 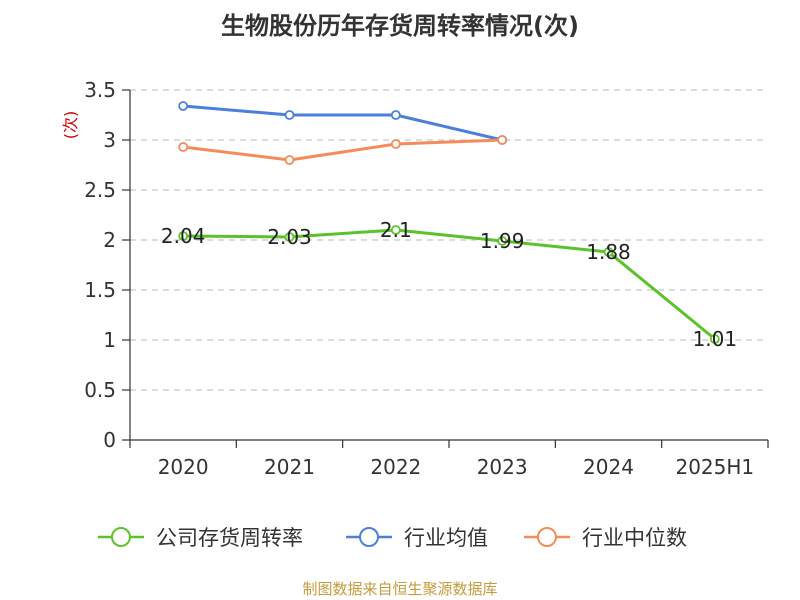 What do you see at coordinates (400, 589) in the screenshot?
I see `source-note: 制图数据来自恒生聚源数据库` at bounding box center [400, 589].